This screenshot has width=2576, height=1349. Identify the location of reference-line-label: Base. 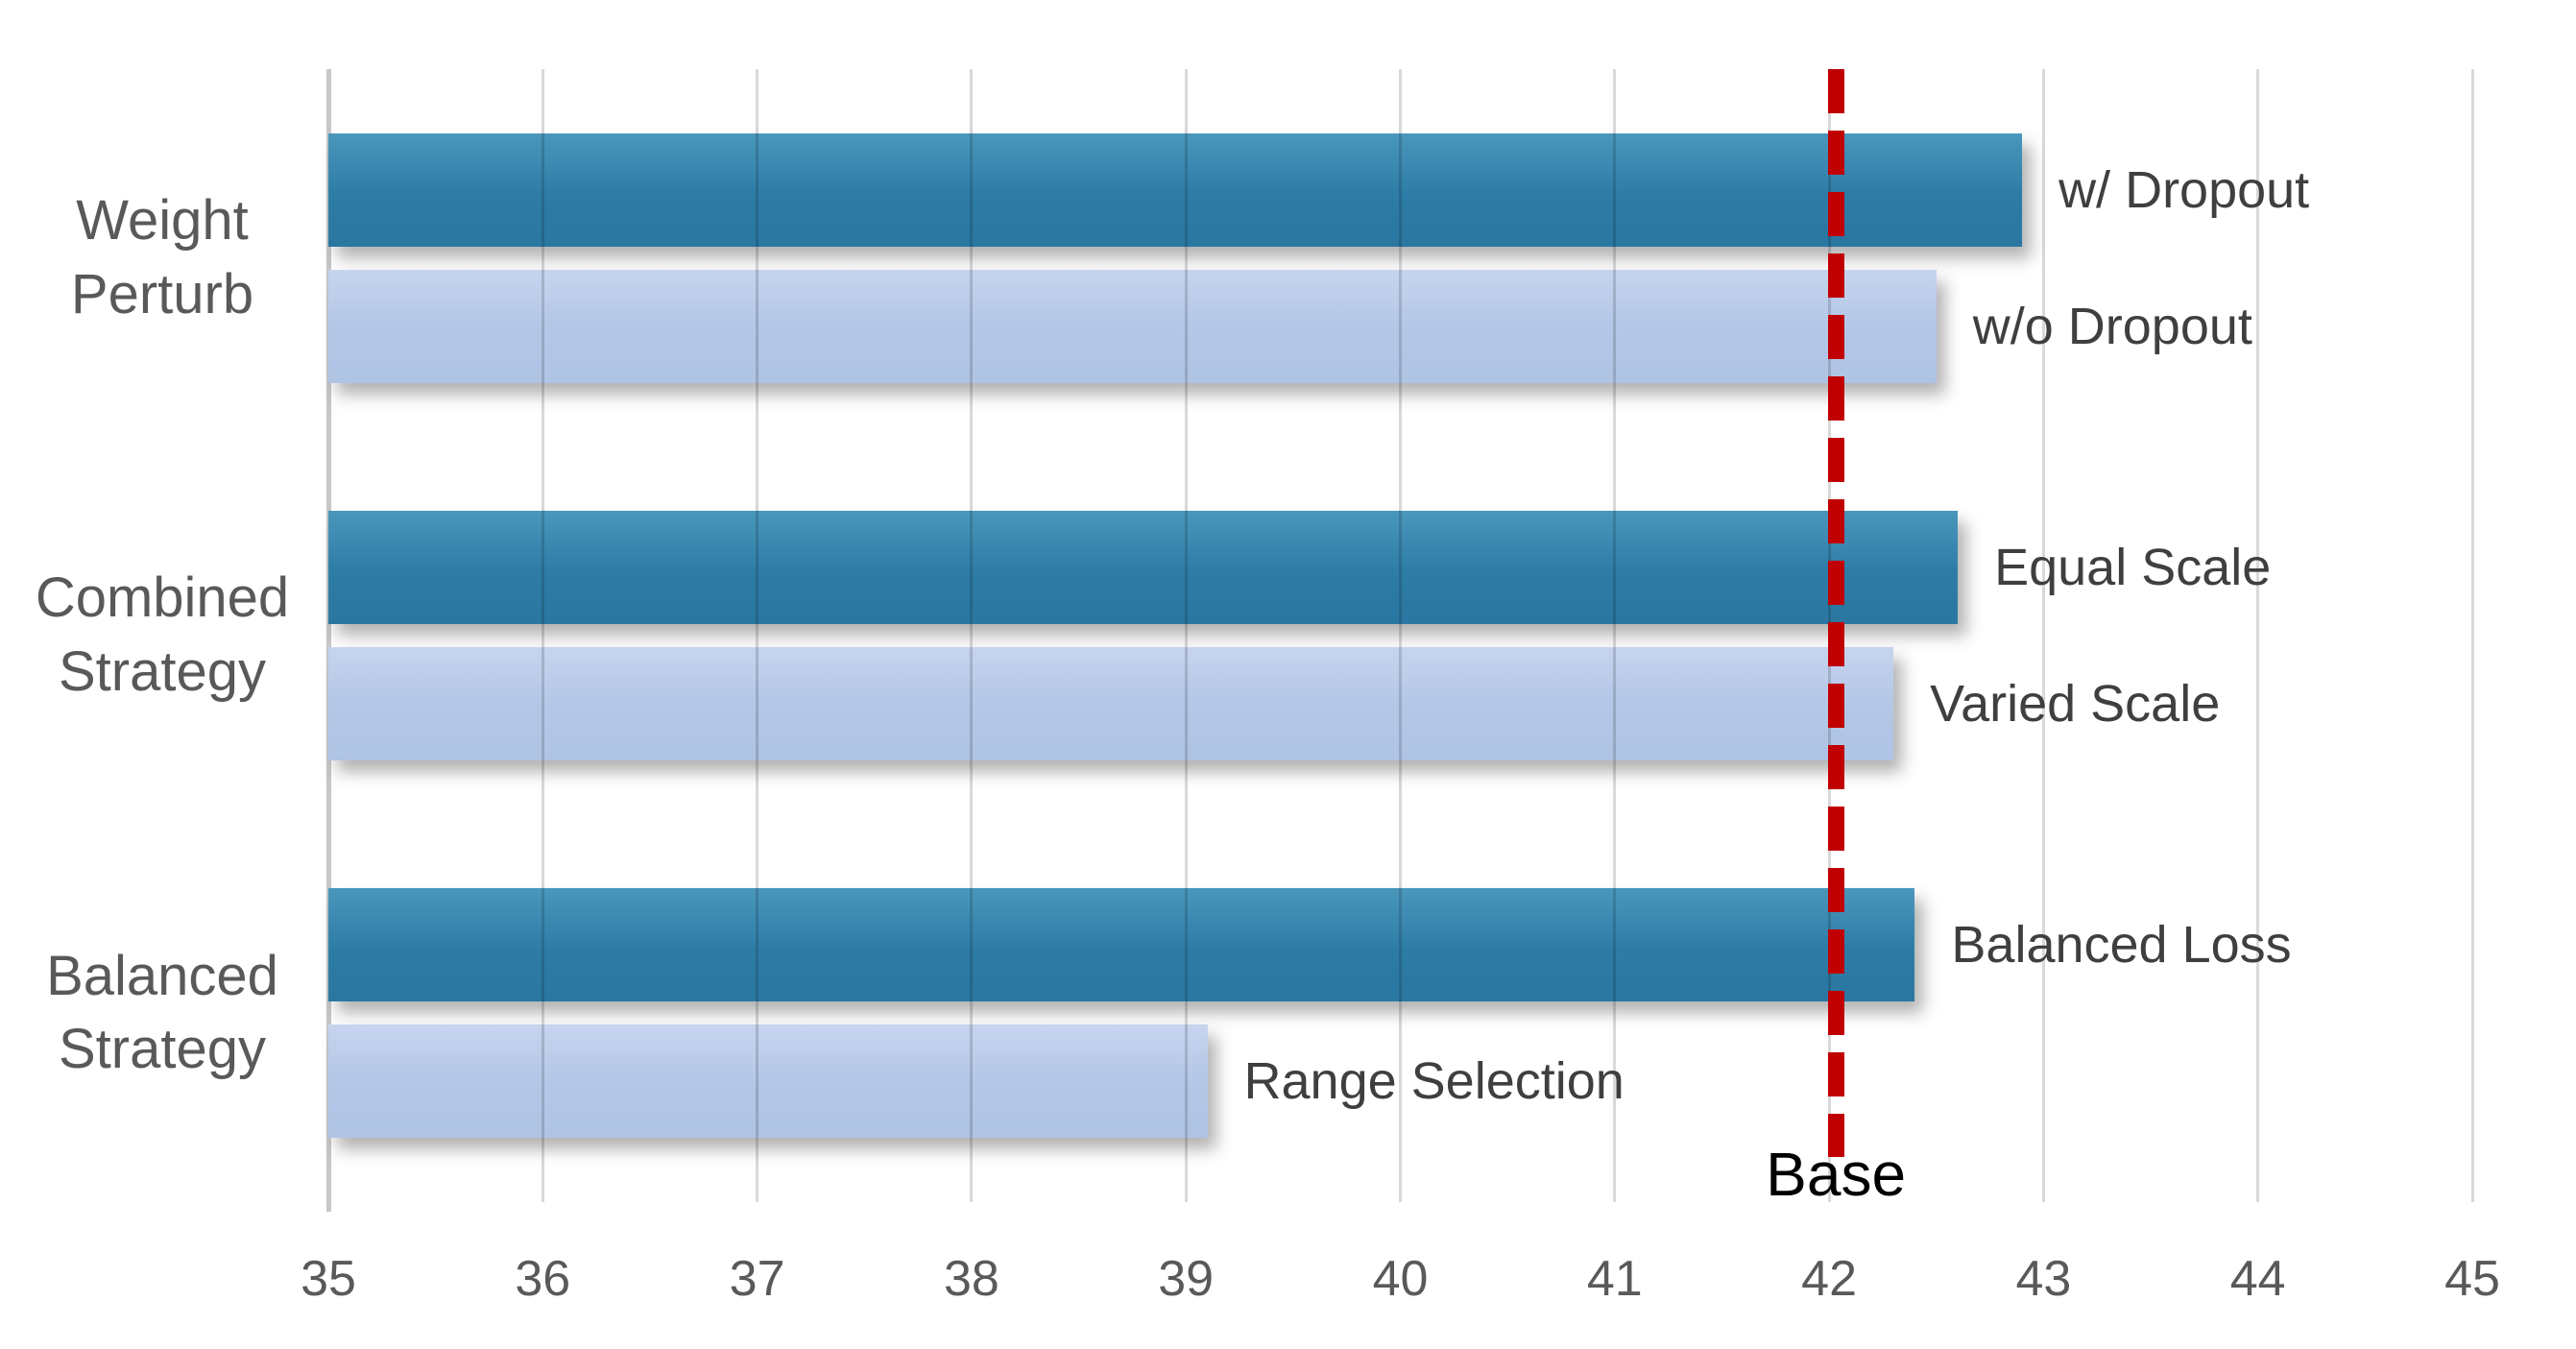
(1836, 1174).